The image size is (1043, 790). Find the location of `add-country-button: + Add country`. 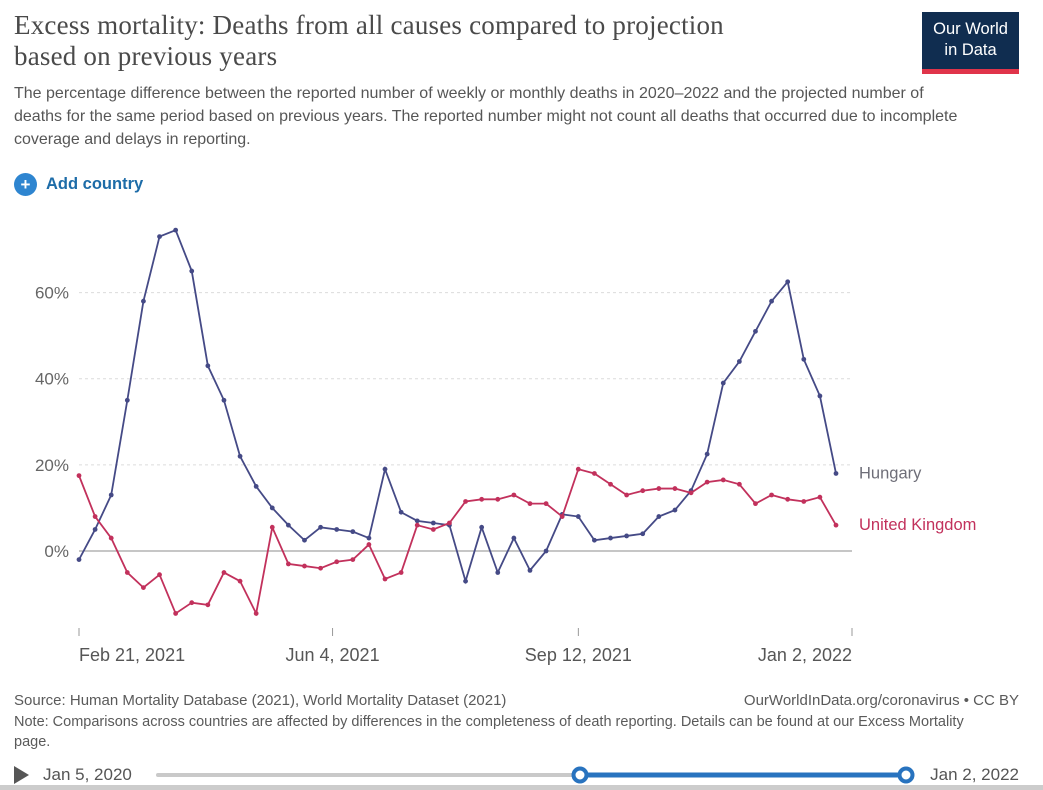

add-country-button: + Add country is located at coordinates (79, 185).